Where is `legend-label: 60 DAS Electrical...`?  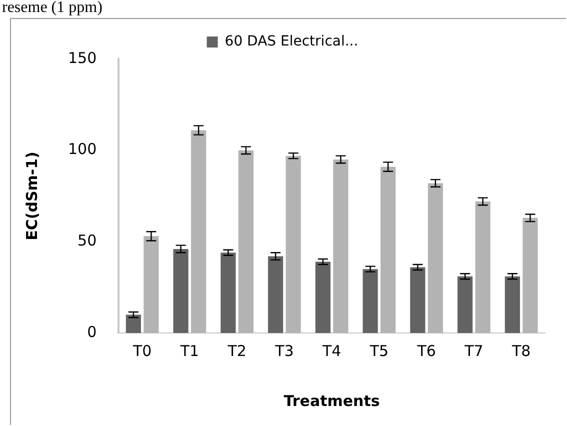
legend-label: 60 DAS Electrical... is located at coordinates (291, 42).